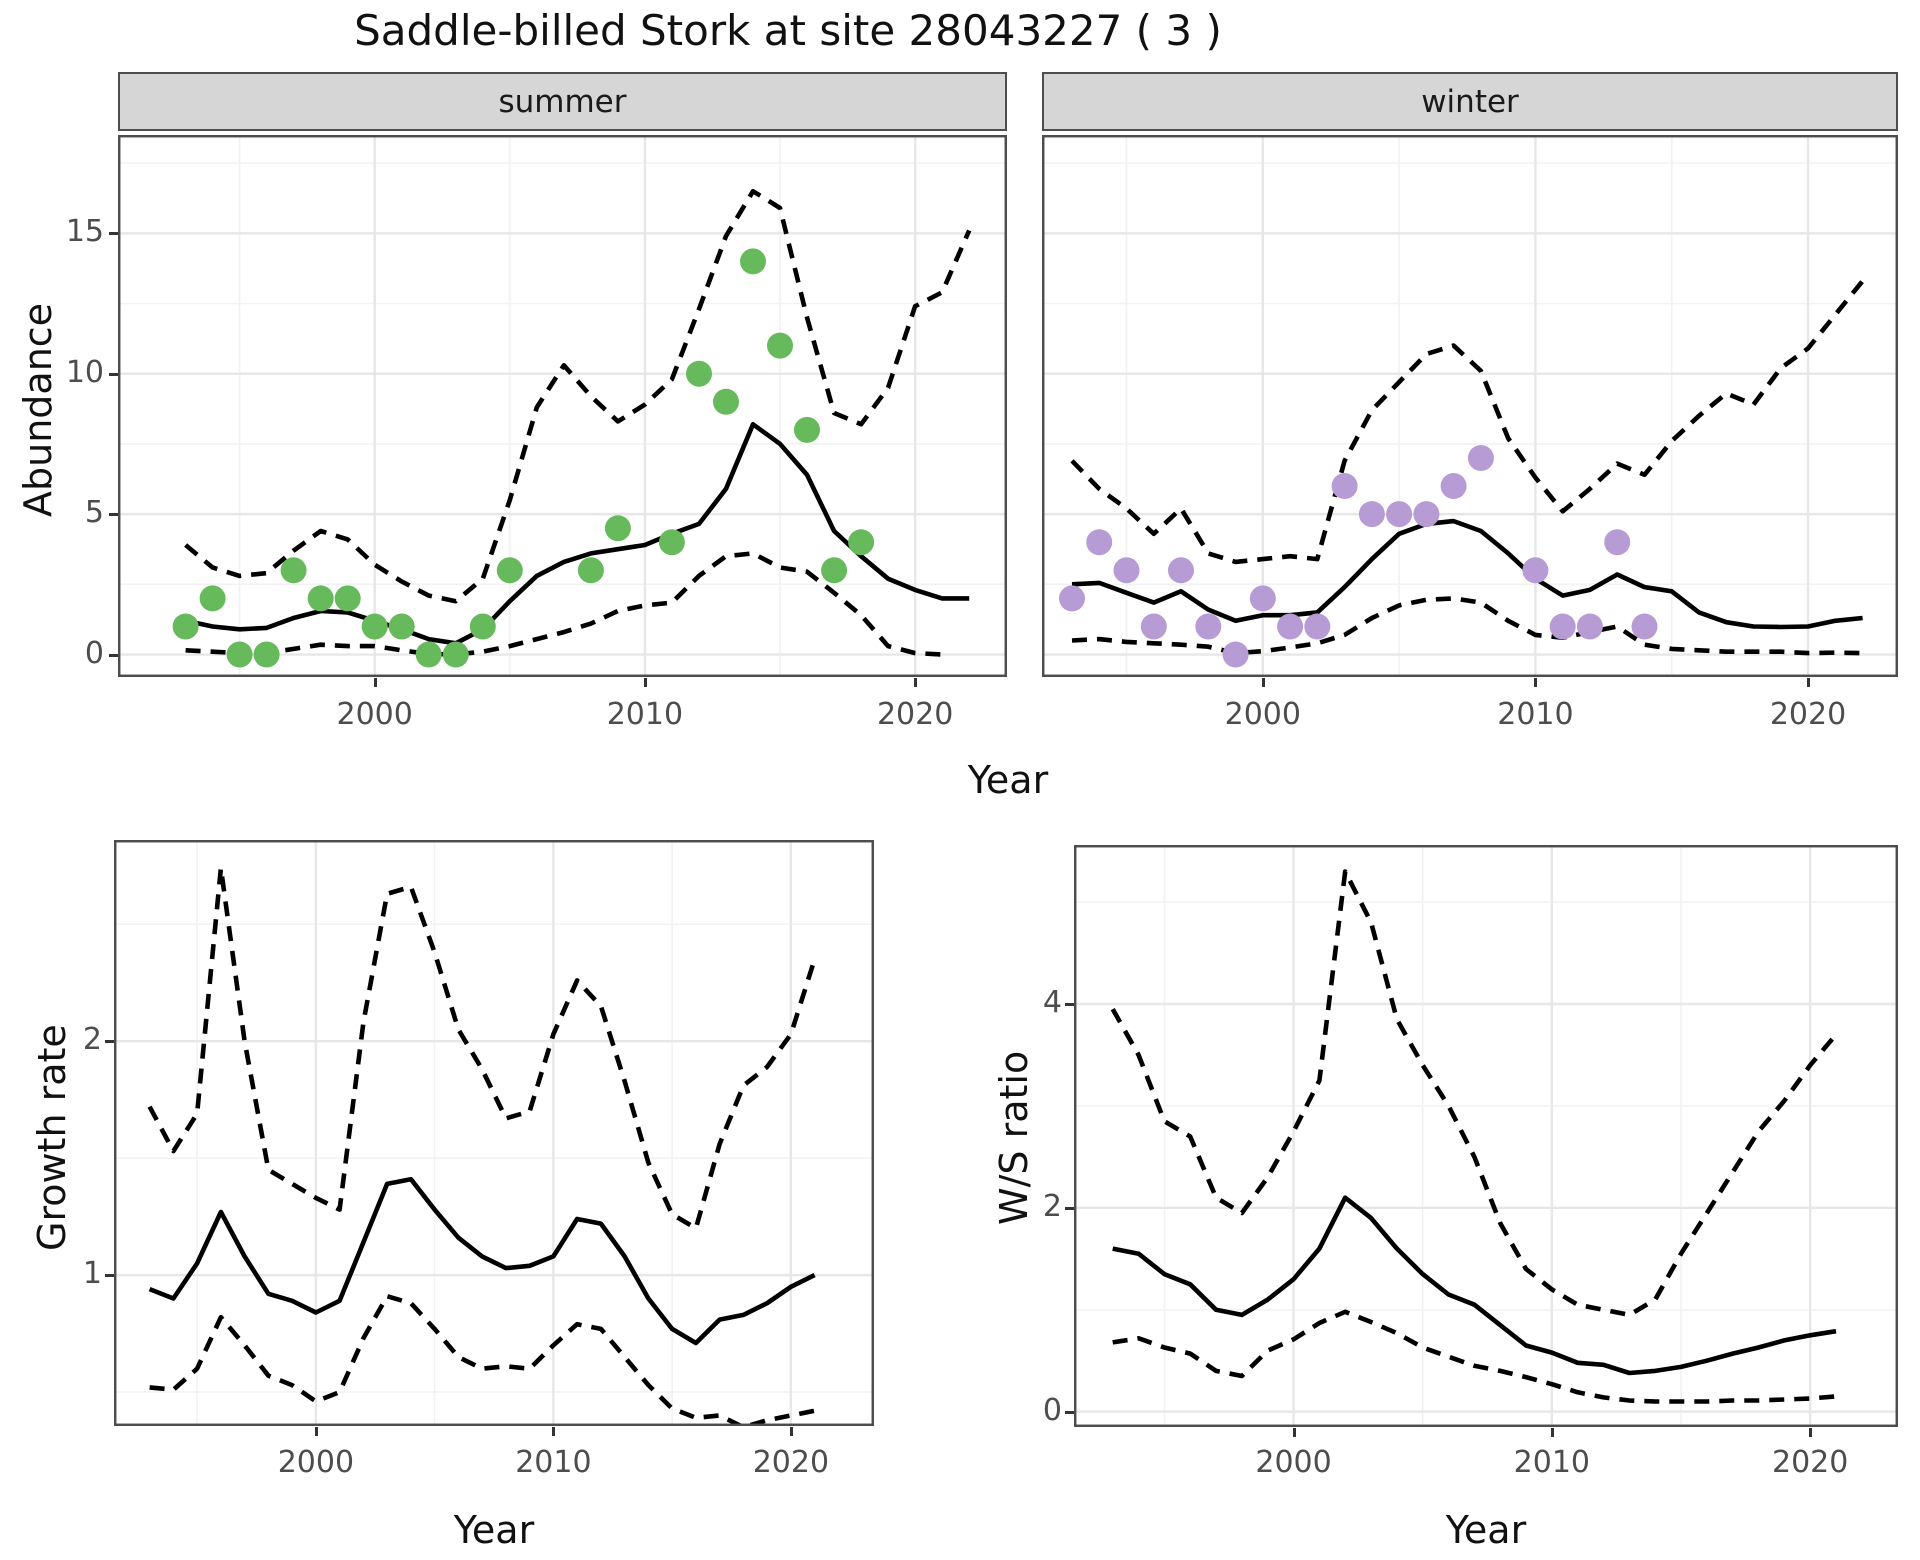 The width and height of the screenshot is (1920, 1560). Describe the element at coordinates (1052, 1002) in the screenshot. I see `y-tick-label: 4` at that location.